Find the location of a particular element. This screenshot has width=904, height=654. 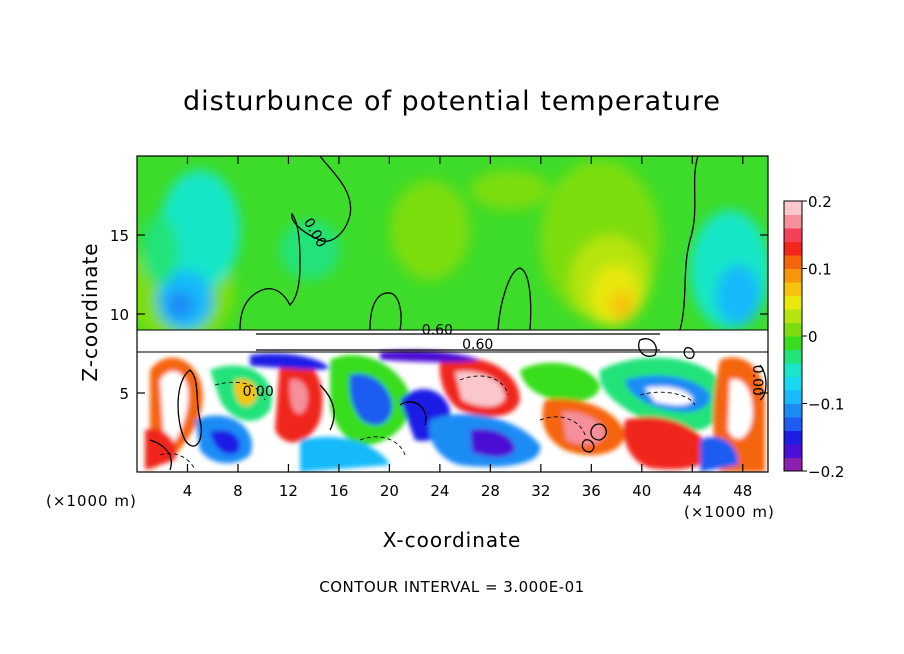

y-tick-label: 10 is located at coordinates (119, 315).